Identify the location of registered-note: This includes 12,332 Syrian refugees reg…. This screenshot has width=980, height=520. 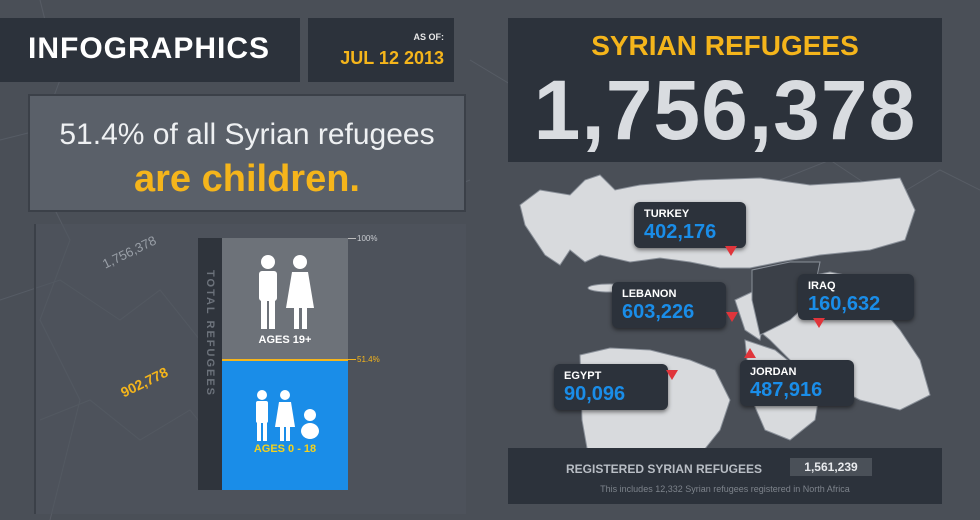
(725, 489).